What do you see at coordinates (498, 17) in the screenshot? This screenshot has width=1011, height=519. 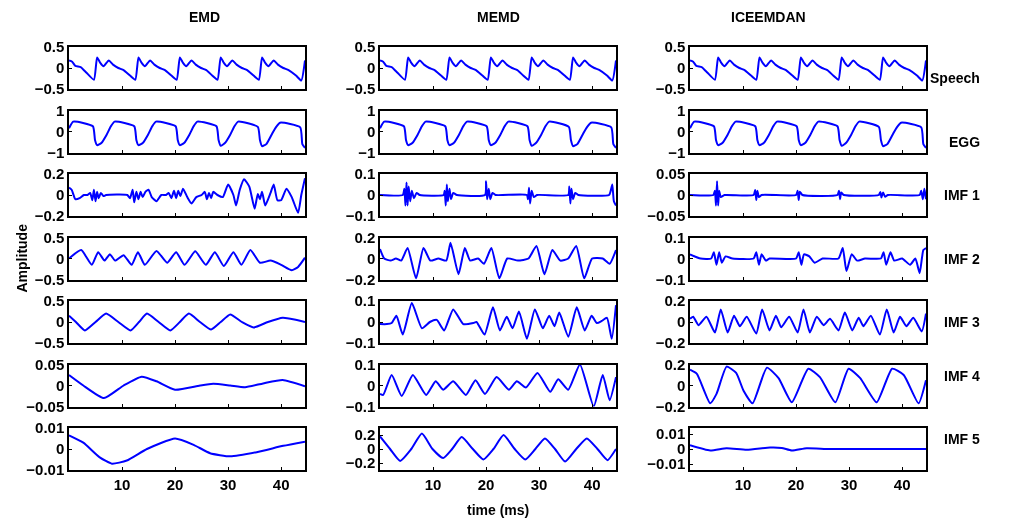 I see `chart-title: MEMD` at bounding box center [498, 17].